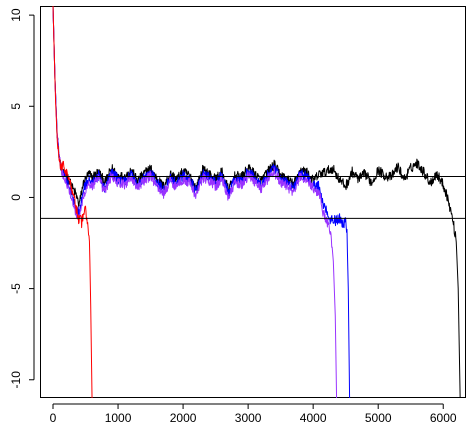 Image resolution: width=466 pixels, height=425 pixels. Describe the element at coordinates (16, 197) in the screenshot. I see `y-tick-label: 0` at that location.